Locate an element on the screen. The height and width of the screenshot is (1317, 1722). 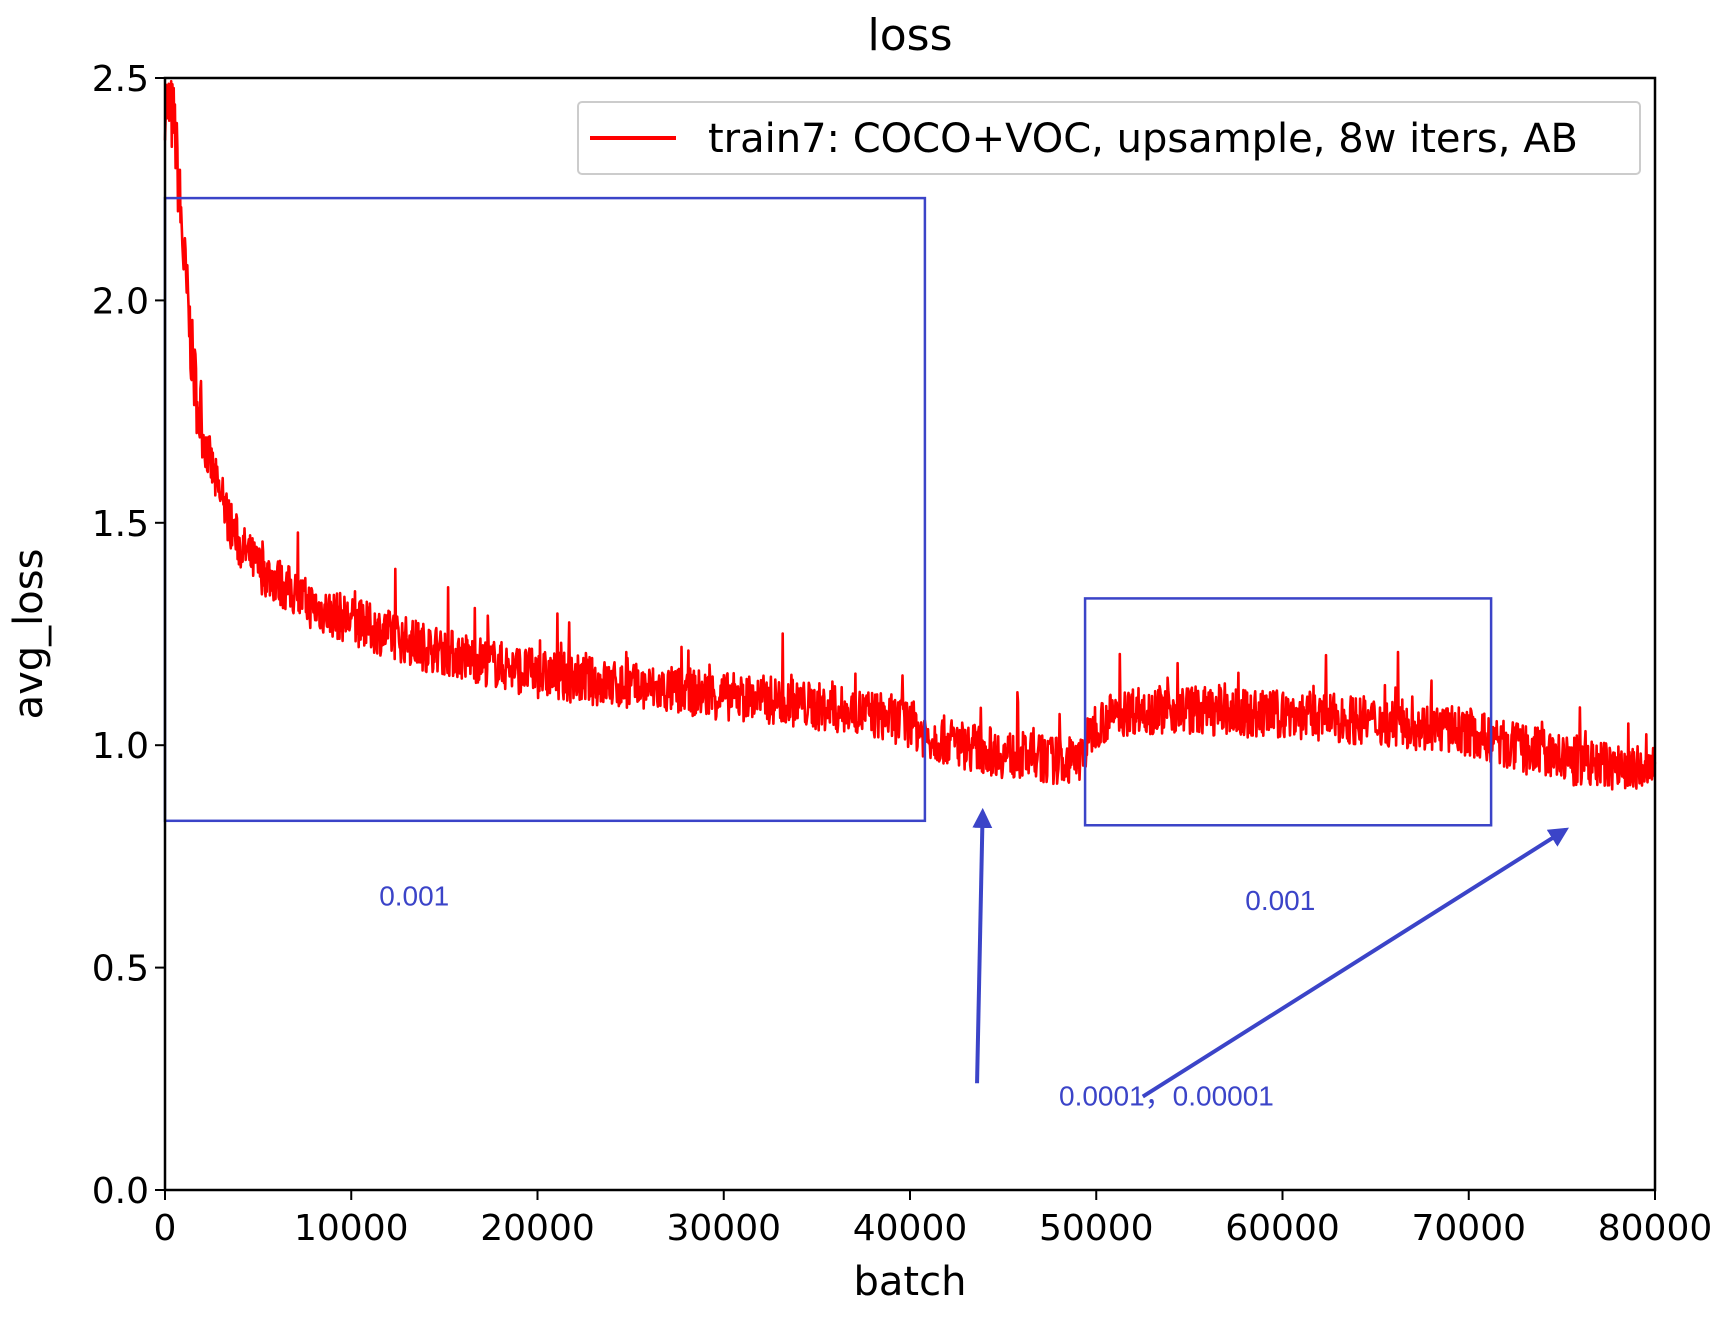
y-tick-label: 1.5 is located at coordinates (120, 524).